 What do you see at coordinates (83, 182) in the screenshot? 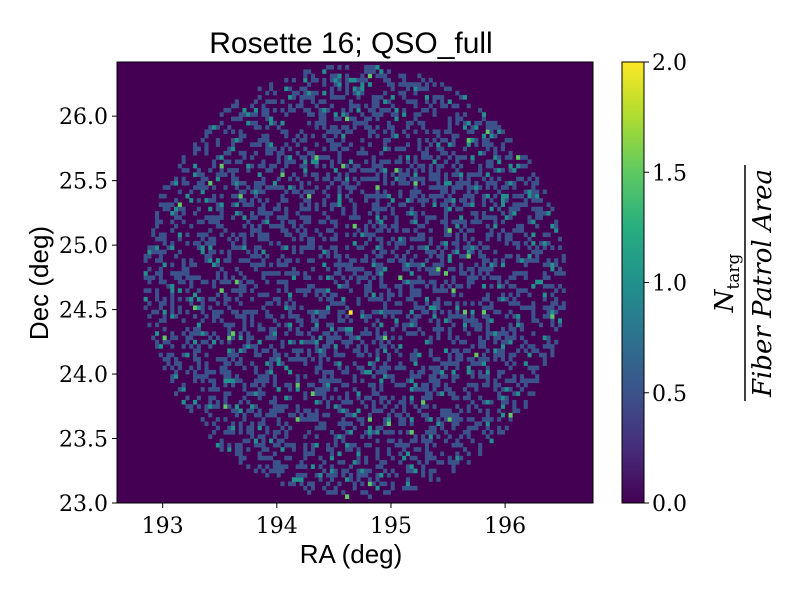
I see `y-tick-label: 25.5` at bounding box center [83, 182].